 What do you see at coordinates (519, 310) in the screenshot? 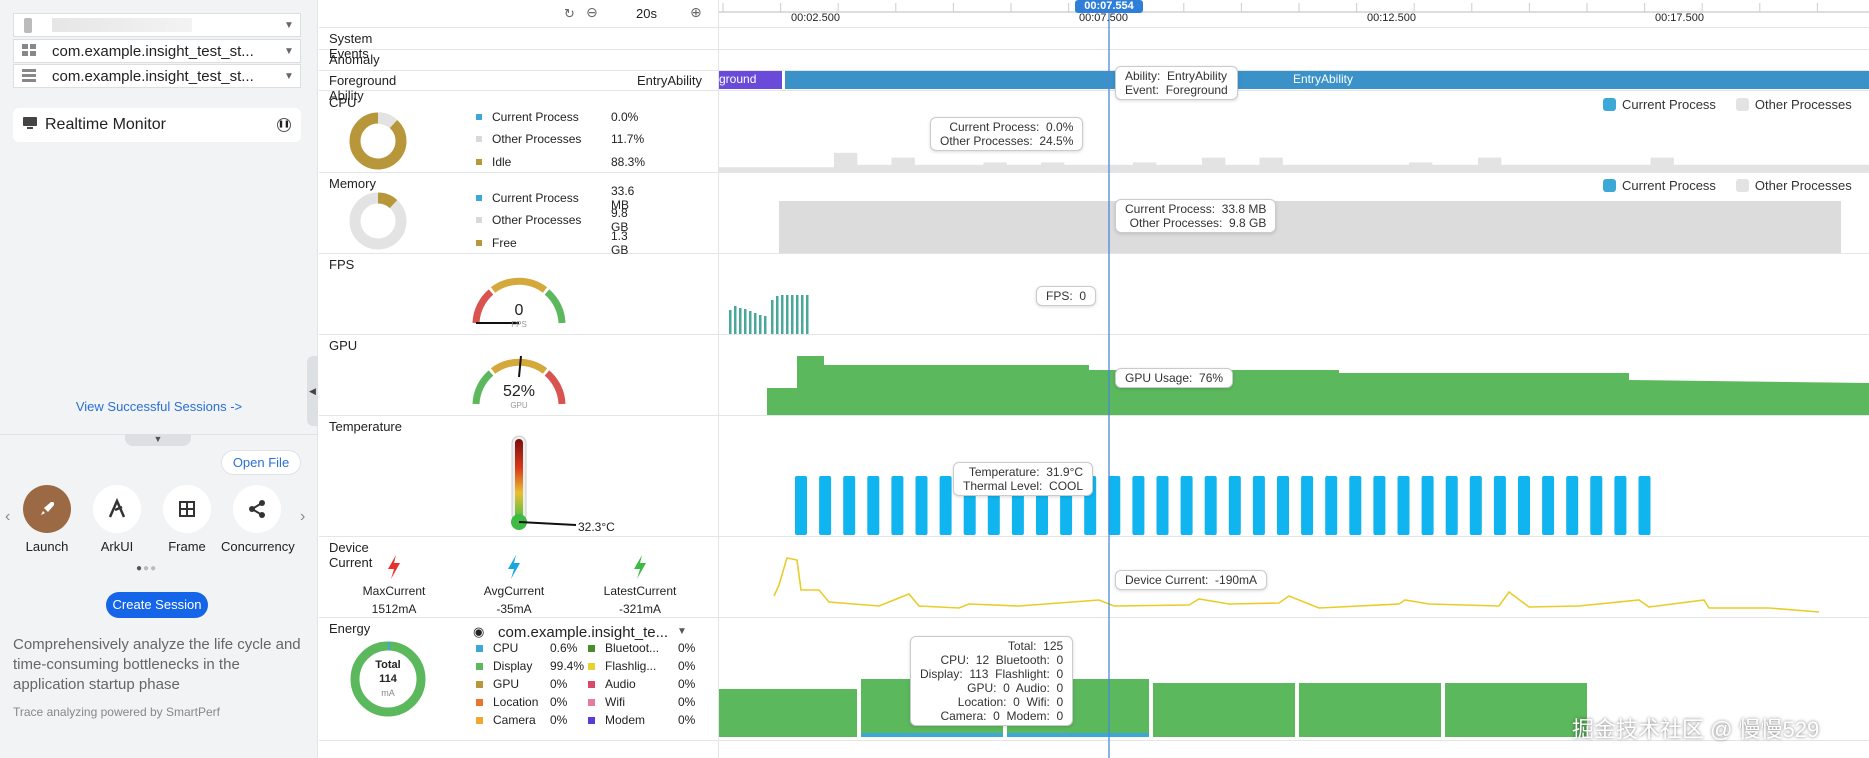
I see `fps-gauge-value: 0` at bounding box center [519, 310].